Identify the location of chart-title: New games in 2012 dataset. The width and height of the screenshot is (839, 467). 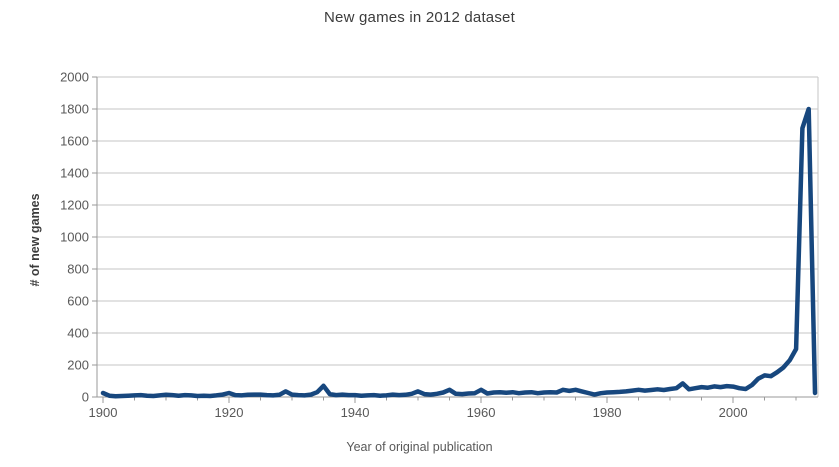
(419, 17).